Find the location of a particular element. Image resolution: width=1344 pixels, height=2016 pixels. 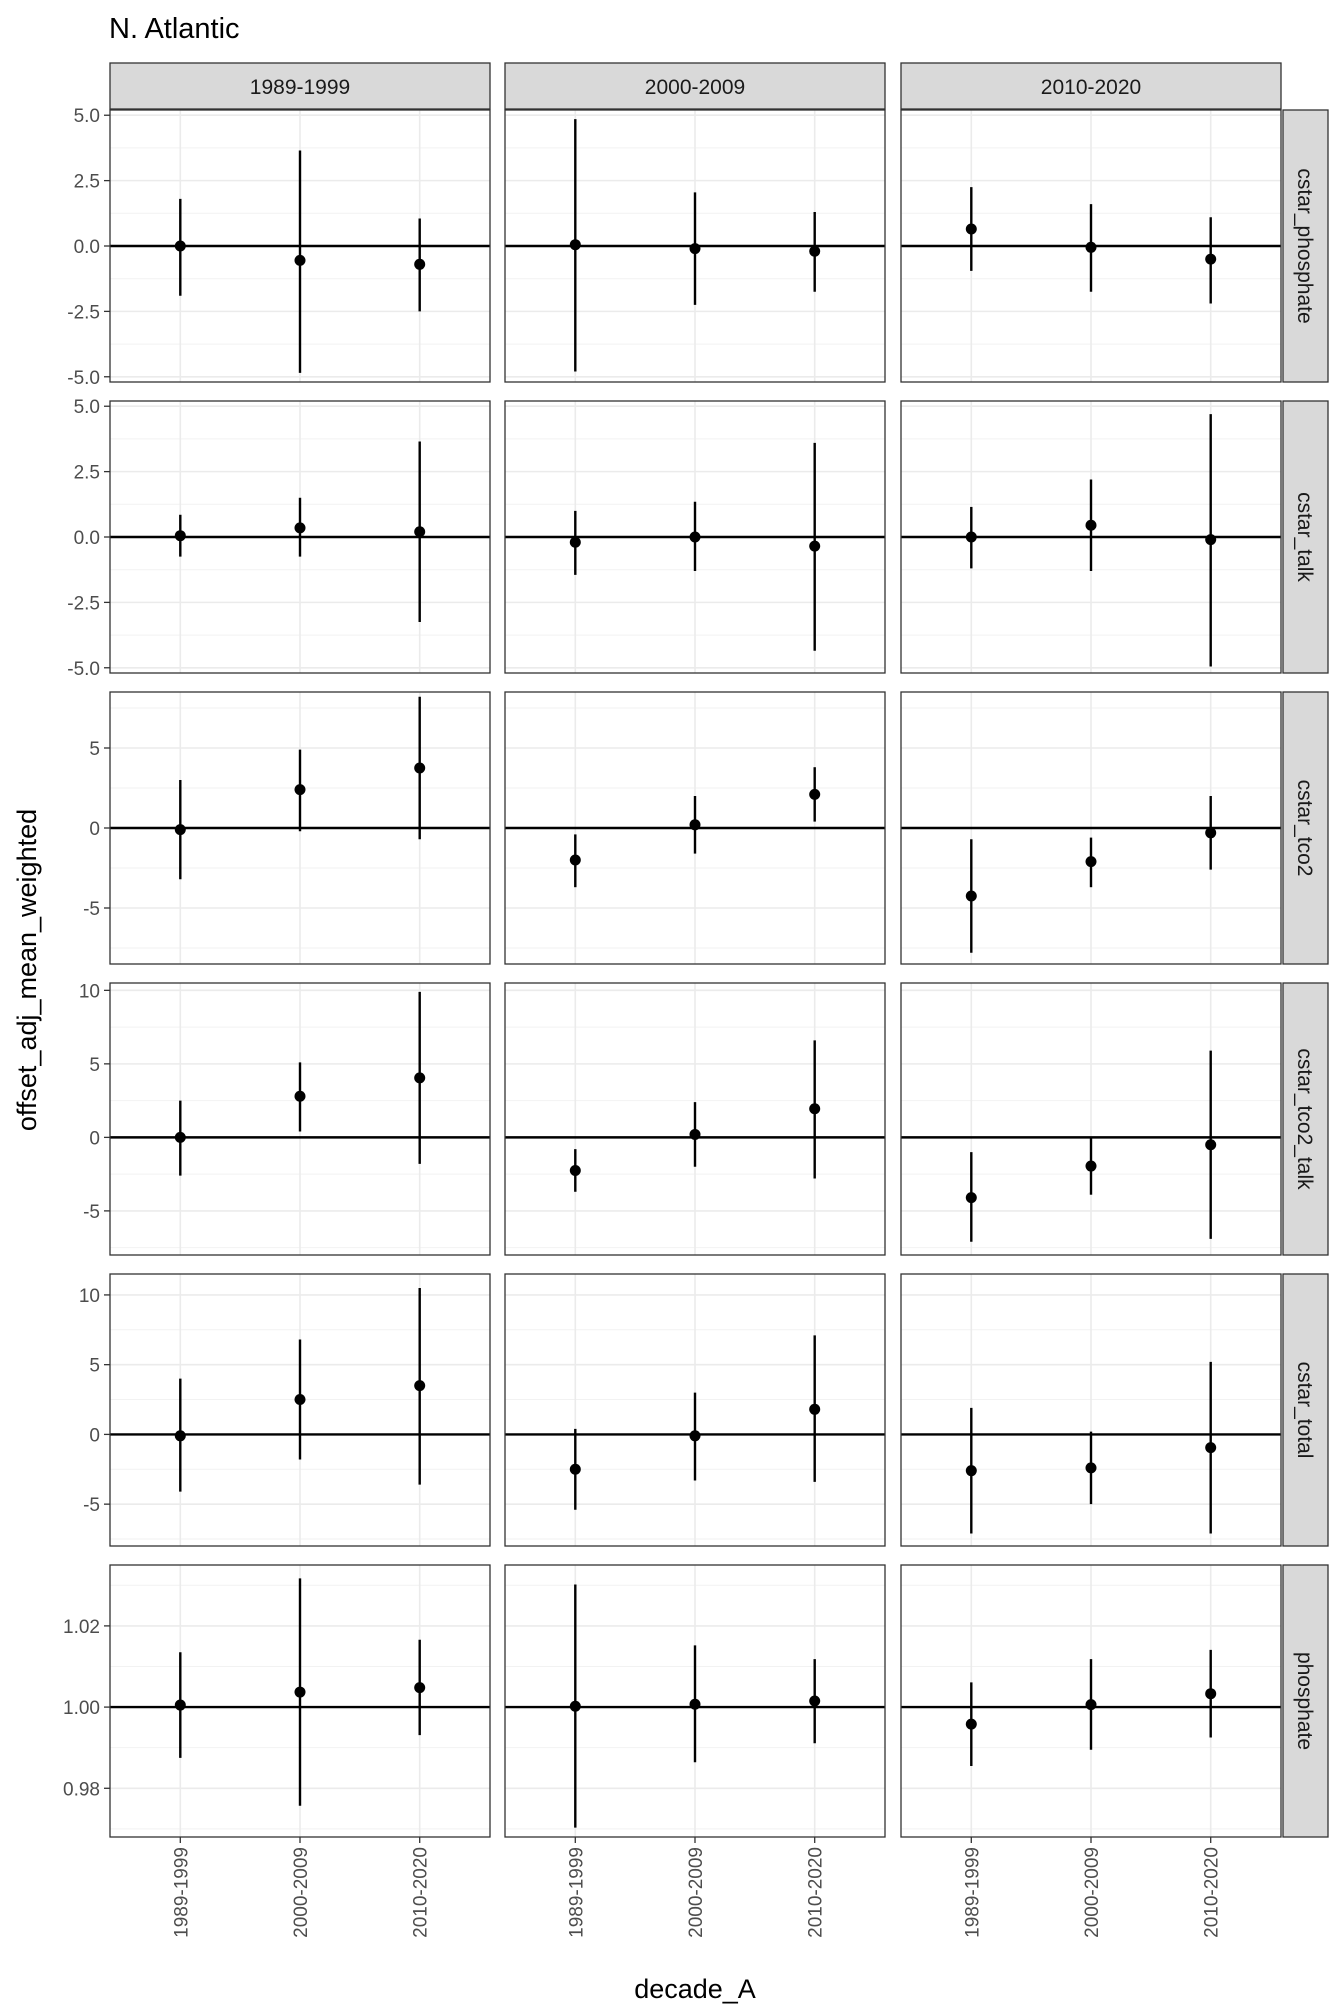

y-tick-label: 0.98 is located at coordinates (81, 1789).